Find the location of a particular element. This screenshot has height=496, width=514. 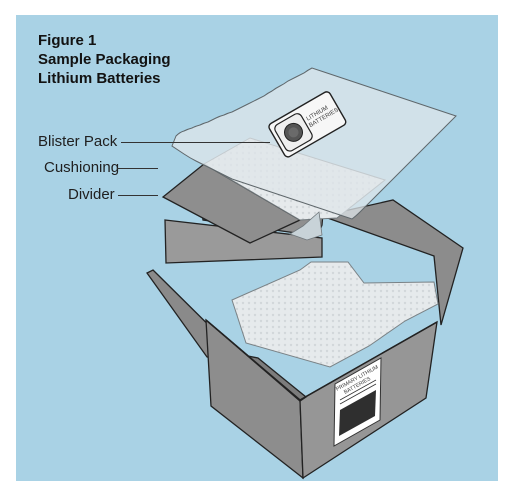

callout-blister-pack: Blister Pack is located at coordinates (77, 141).